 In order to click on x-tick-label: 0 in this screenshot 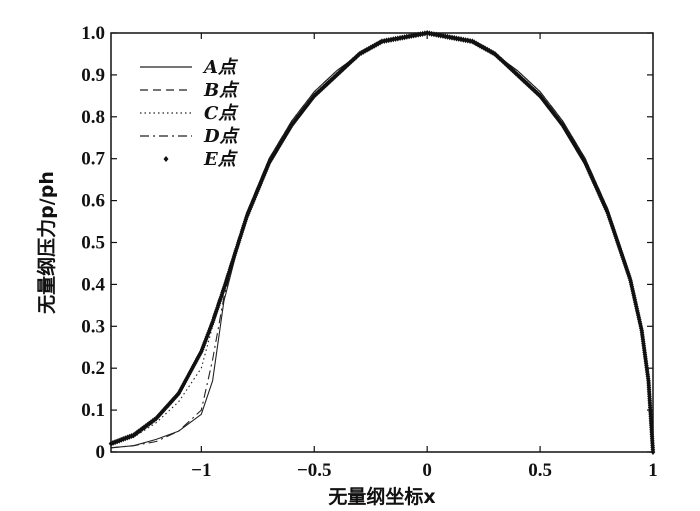, I will do `click(427, 470)`.